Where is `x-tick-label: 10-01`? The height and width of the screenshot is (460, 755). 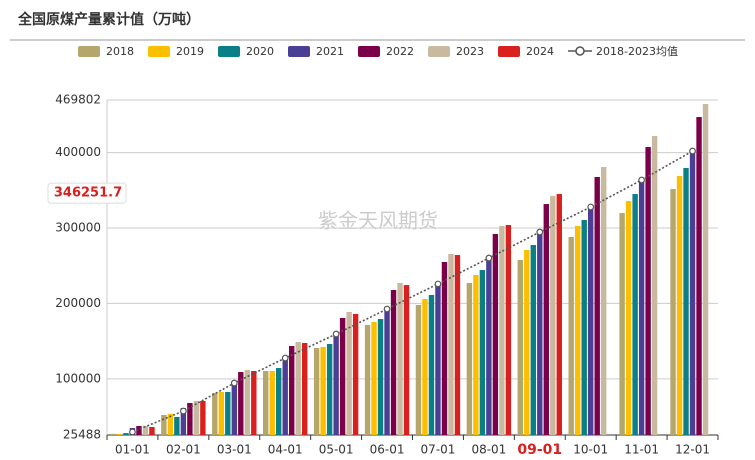
x-tick-label: 10-01 is located at coordinates (590, 450).